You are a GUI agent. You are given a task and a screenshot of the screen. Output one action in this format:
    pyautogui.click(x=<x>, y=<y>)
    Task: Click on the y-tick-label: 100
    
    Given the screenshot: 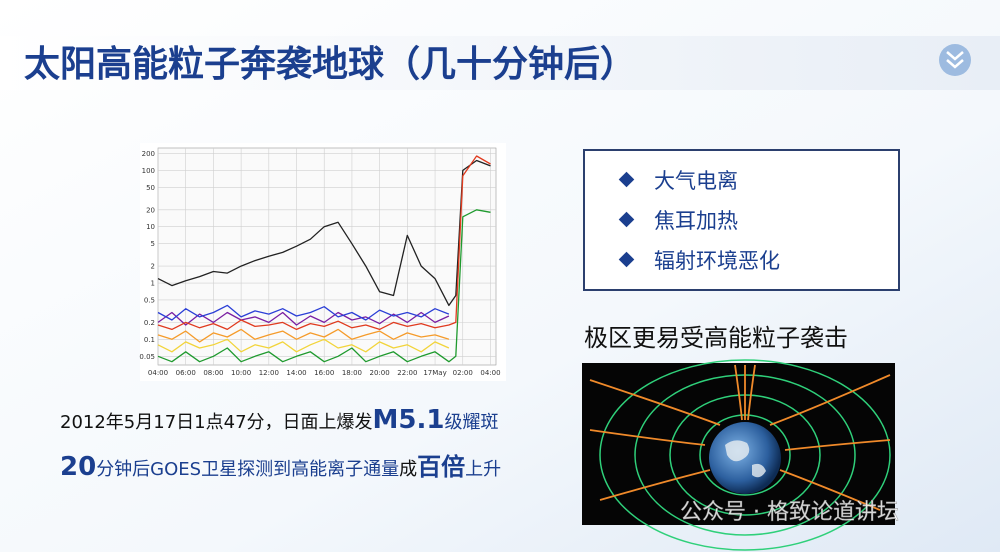 What is the action you would take?
    pyautogui.click(x=148, y=171)
    